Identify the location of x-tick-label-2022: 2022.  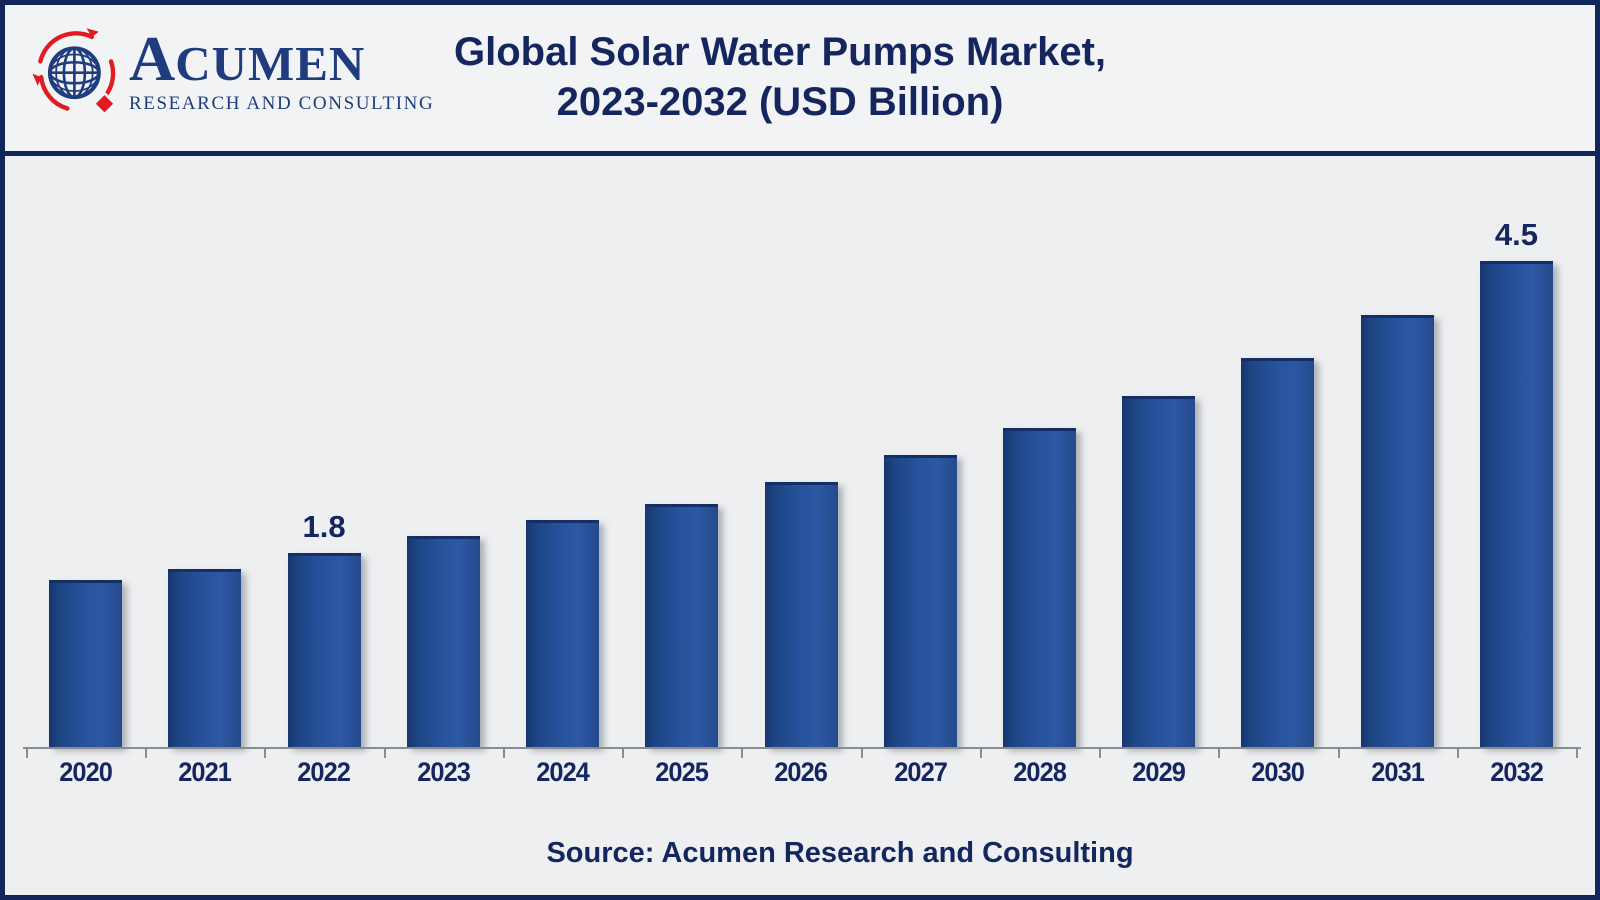
(324, 772).